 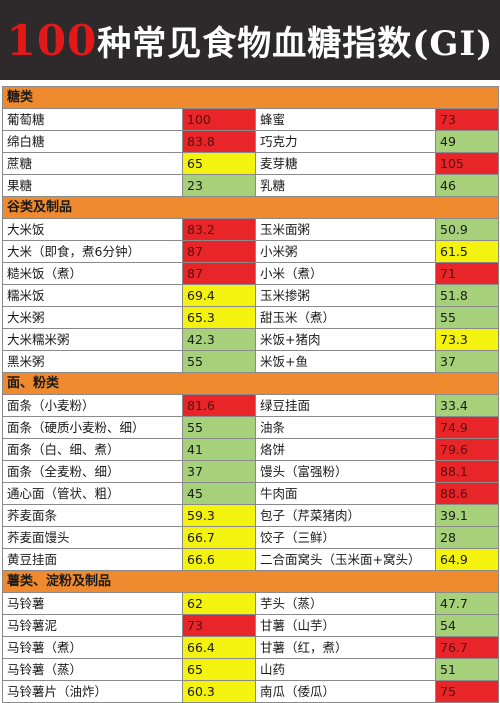 I want to click on gi-value-cell: 83.2, so click(x=219, y=229).